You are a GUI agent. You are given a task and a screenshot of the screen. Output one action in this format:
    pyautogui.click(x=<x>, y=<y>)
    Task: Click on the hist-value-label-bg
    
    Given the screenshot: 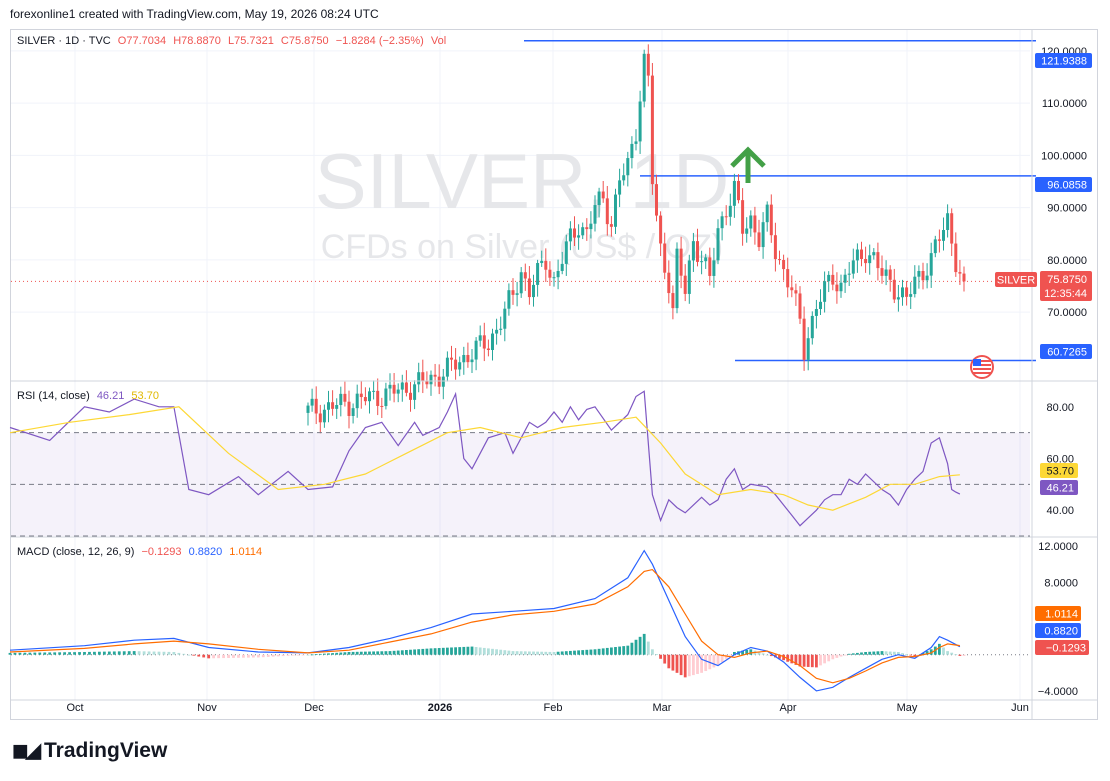 What is the action you would take?
    pyautogui.click(x=1062, y=647)
    